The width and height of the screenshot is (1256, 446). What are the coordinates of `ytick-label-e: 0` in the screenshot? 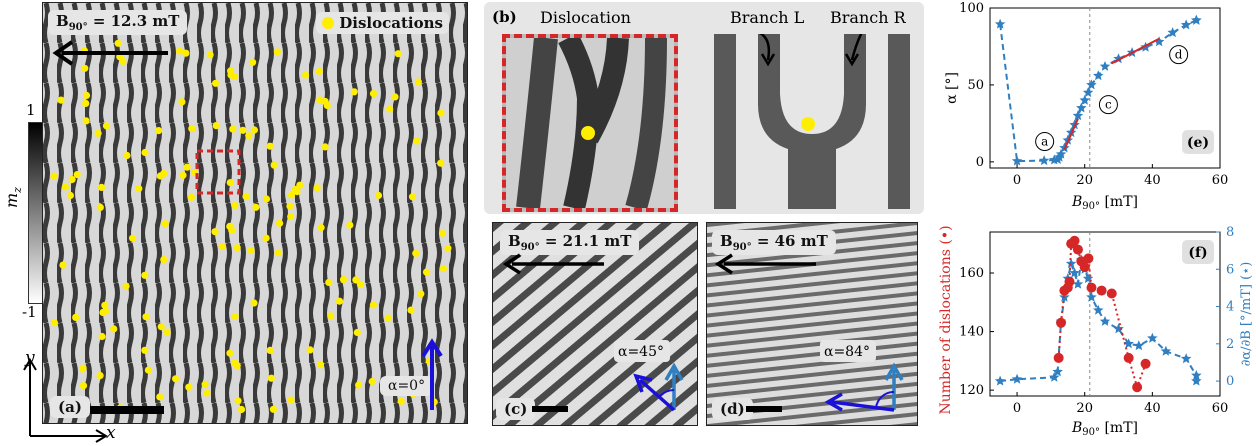 It's located at (980, 162).